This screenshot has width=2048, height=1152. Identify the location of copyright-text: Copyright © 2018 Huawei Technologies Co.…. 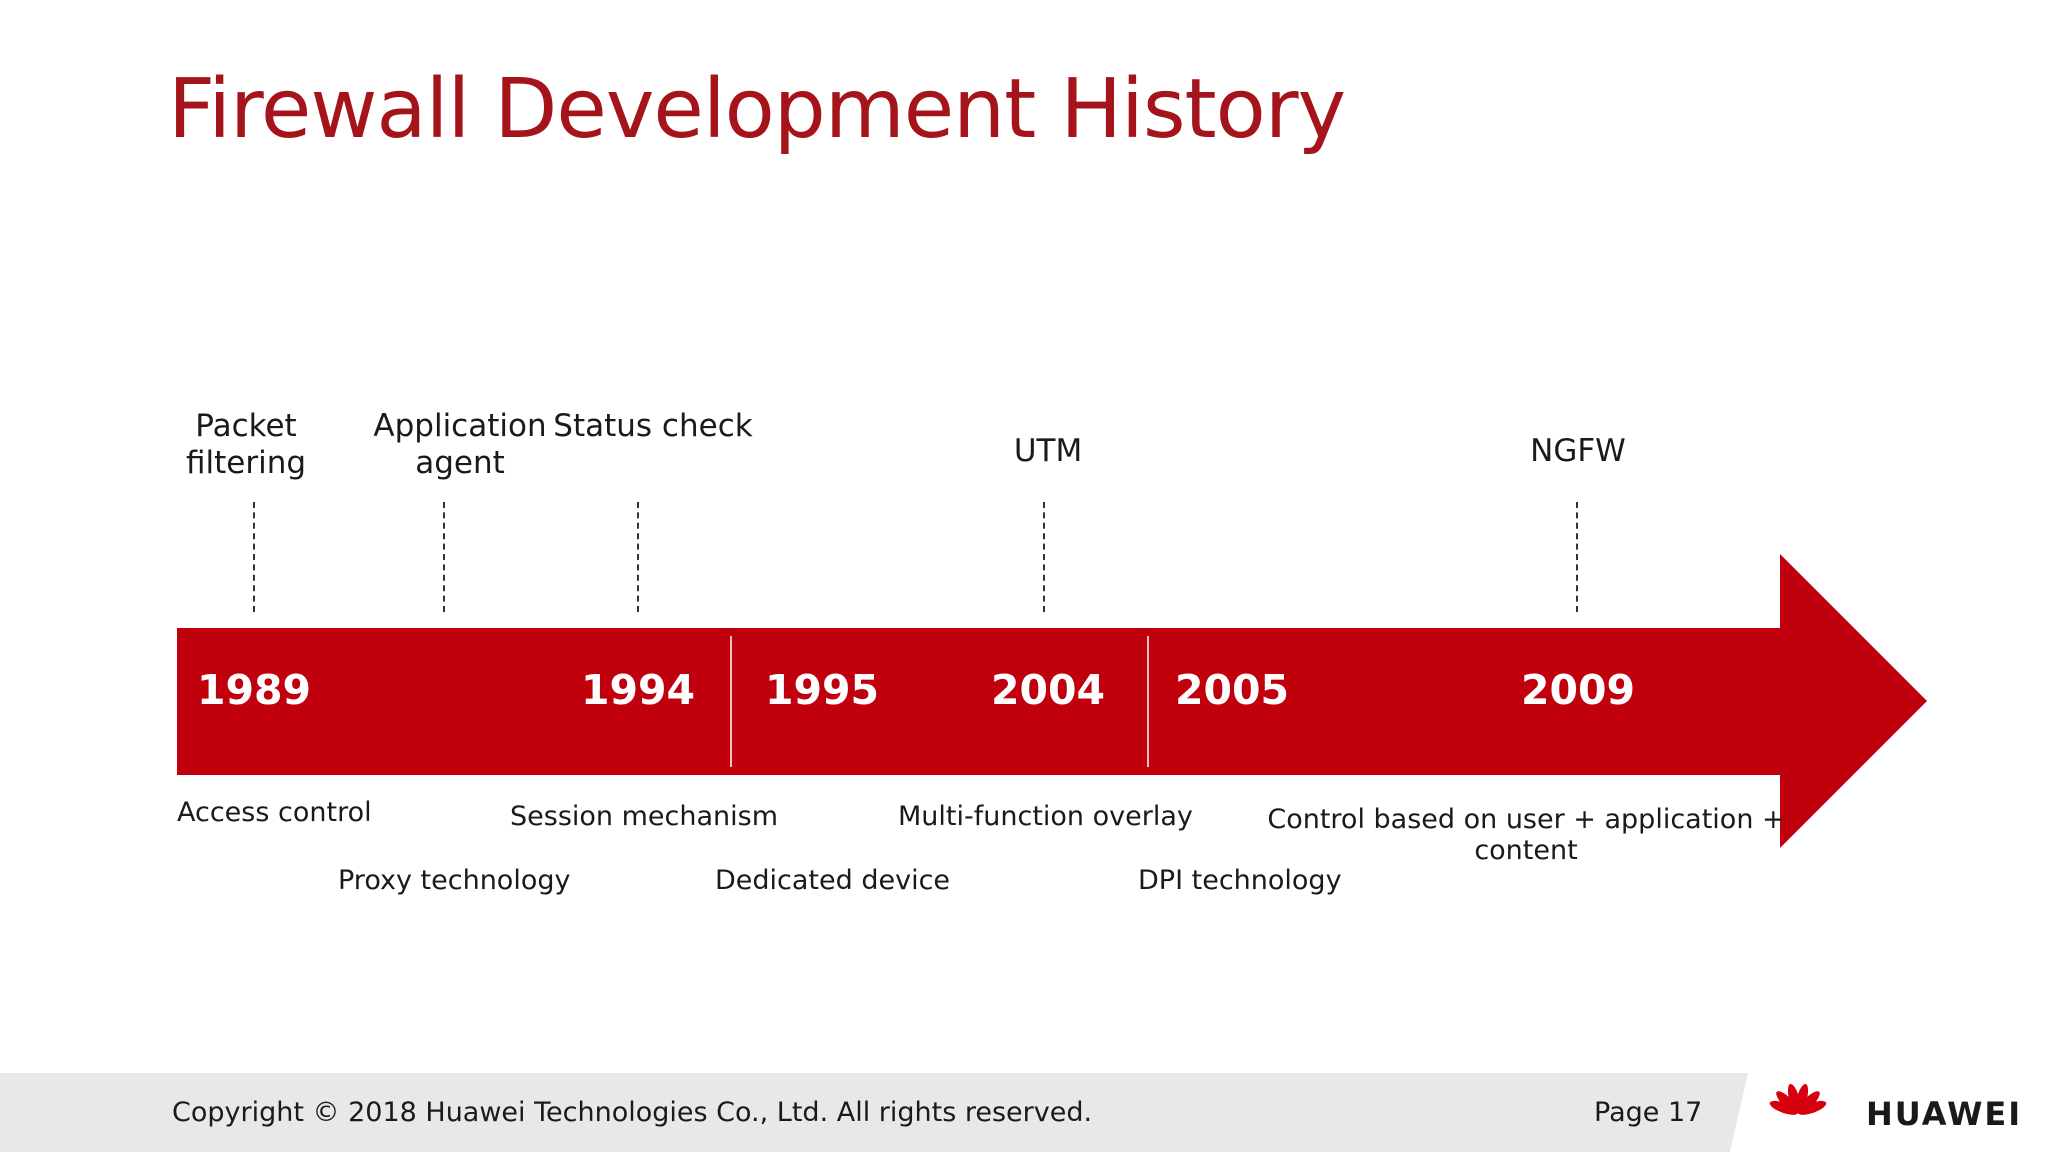
(632, 1112).